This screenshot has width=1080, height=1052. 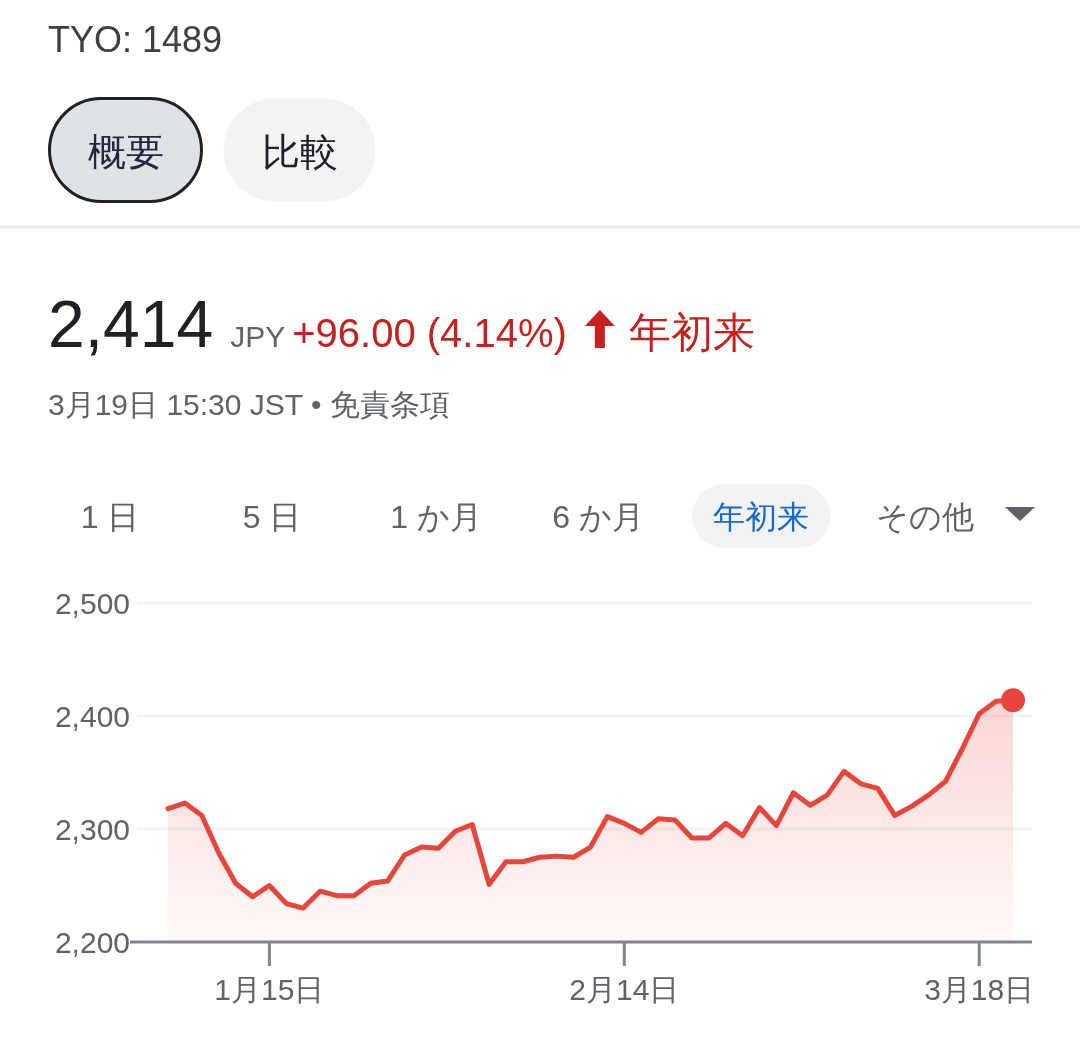 I want to click on title: TYO: 1489, so click(x=135, y=39).